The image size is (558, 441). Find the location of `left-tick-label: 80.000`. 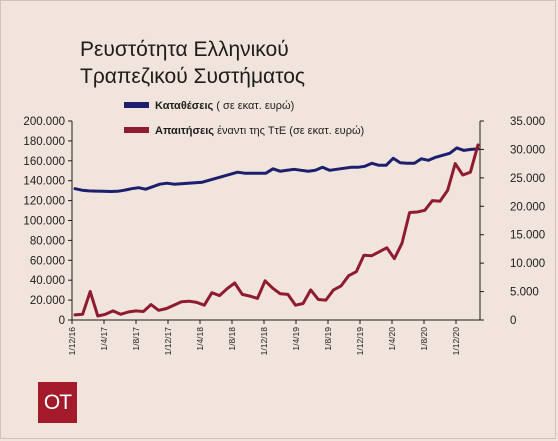

left-tick-label: 80.000 is located at coordinates (47, 241).